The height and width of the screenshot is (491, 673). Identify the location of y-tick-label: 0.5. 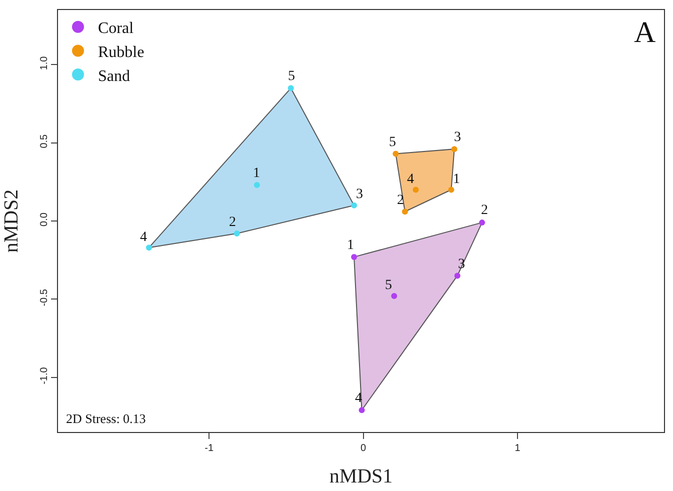
(44, 141).